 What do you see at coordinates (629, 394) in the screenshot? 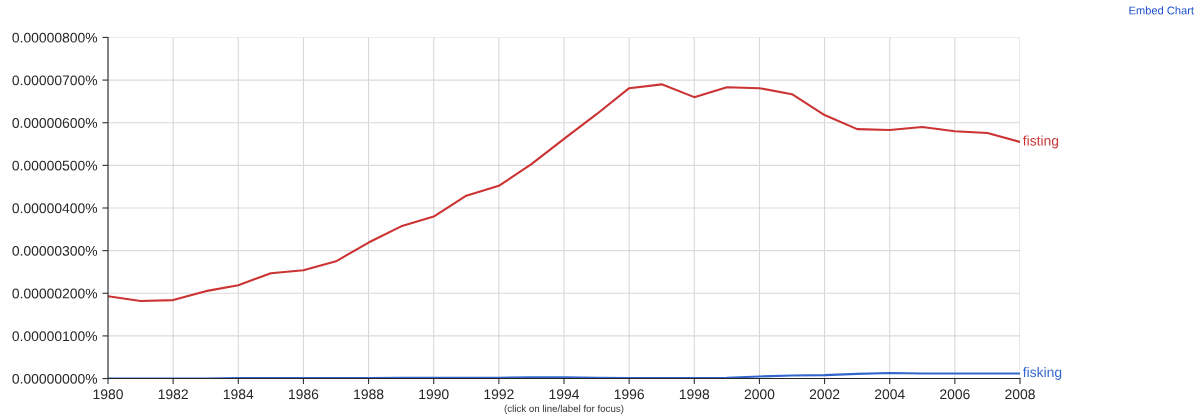
I see `x-tick-label: 1996` at bounding box center [629, 394].